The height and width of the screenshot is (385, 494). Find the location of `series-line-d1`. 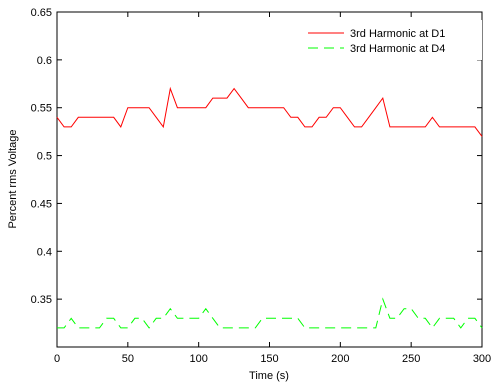

series-line-d1 is located at coordinates (269, 111).